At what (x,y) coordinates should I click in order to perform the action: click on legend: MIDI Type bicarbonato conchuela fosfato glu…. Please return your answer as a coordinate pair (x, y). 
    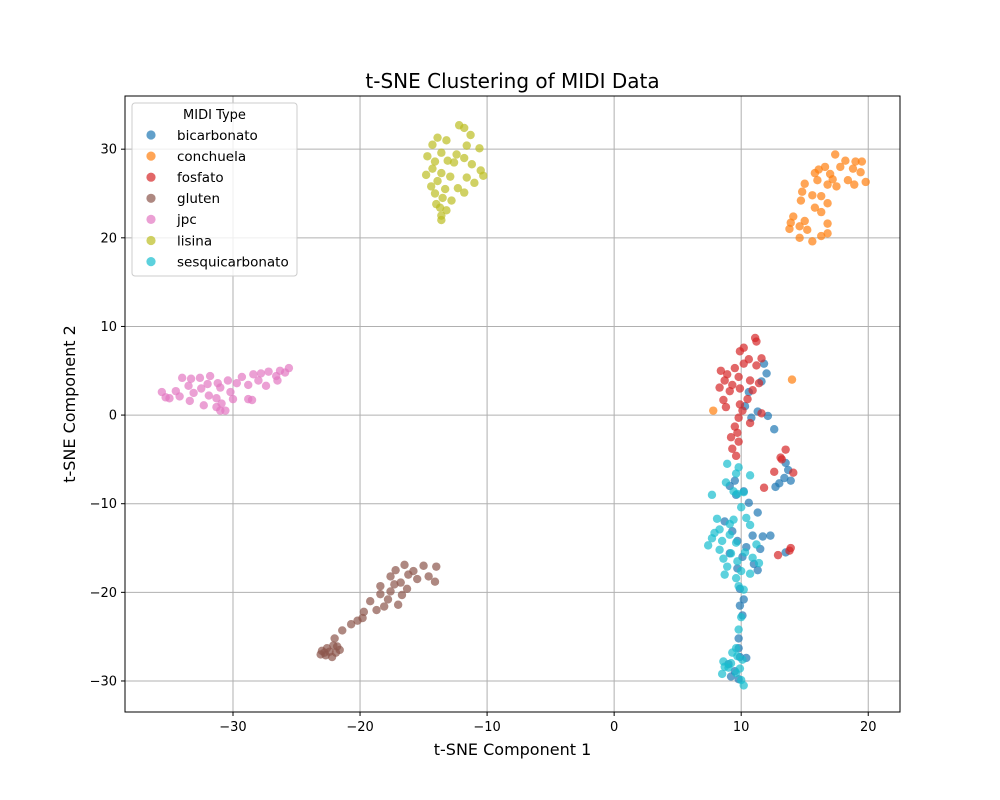
    Looking at the image, I should click on (214, 189).